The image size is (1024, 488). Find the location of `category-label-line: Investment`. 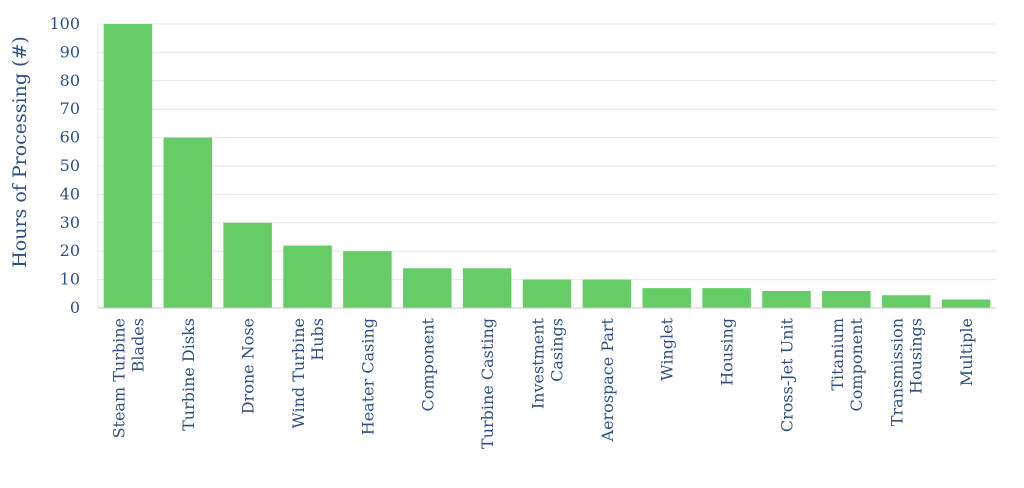

category-label-line: Investment is located at coordinates (538, 363).